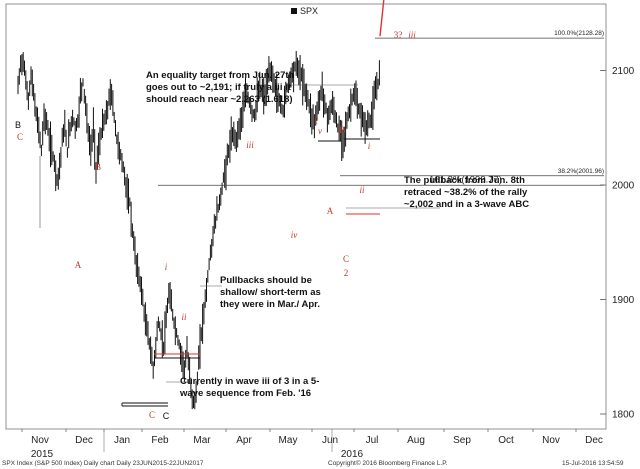 The height and width of the screenshot is (469, 640). What do you see at coordinates (249, 381) in the screenshot?
I see `annotation-line: Currently in wave iii of 3 in a 5-` at bounding box center [249, 381].